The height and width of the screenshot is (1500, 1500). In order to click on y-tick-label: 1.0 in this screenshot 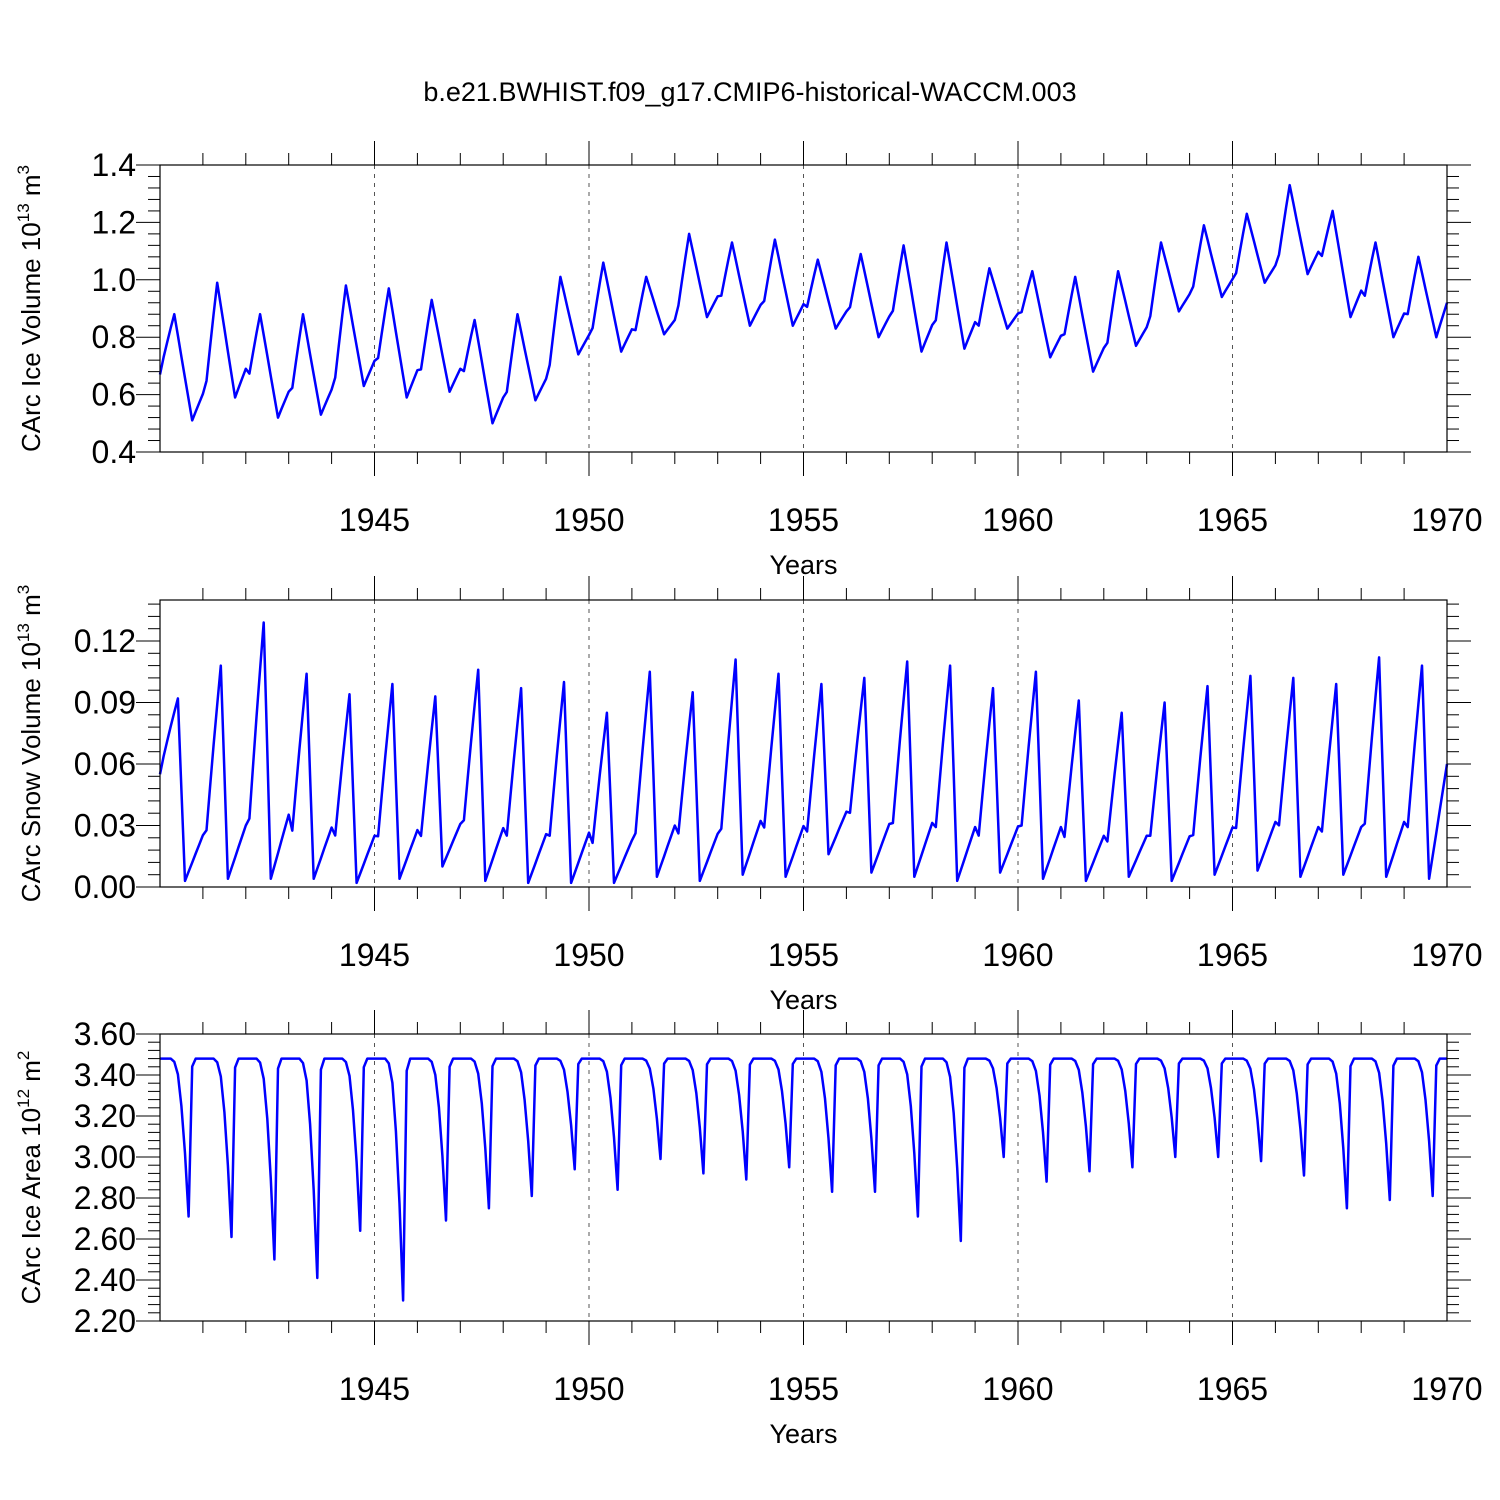, I will do `click(114, 280)`.